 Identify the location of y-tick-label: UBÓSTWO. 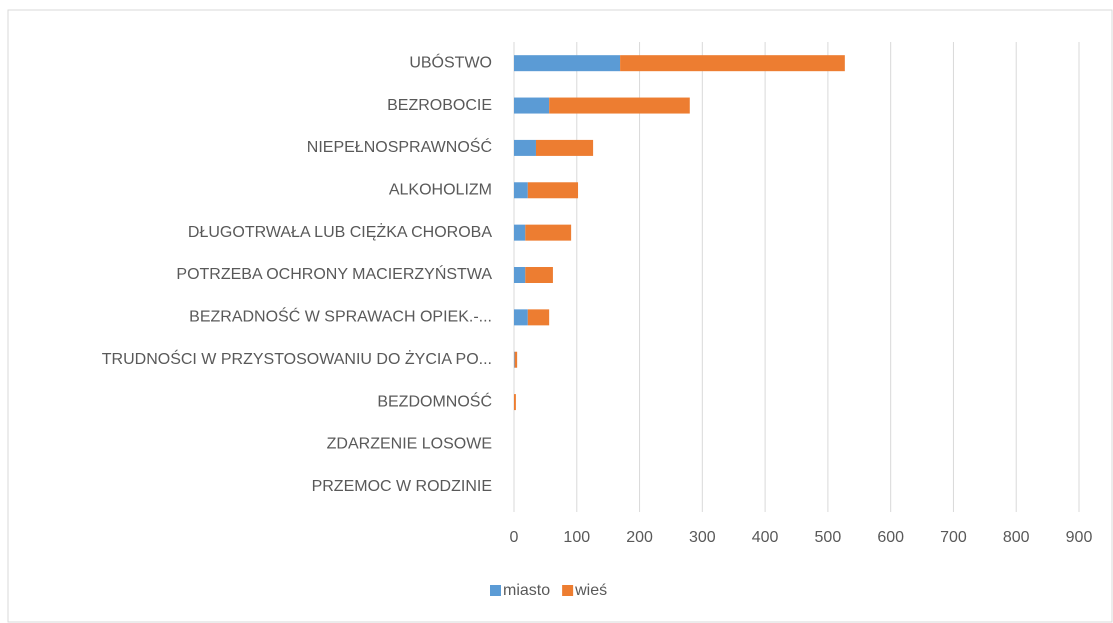
(450, 61).